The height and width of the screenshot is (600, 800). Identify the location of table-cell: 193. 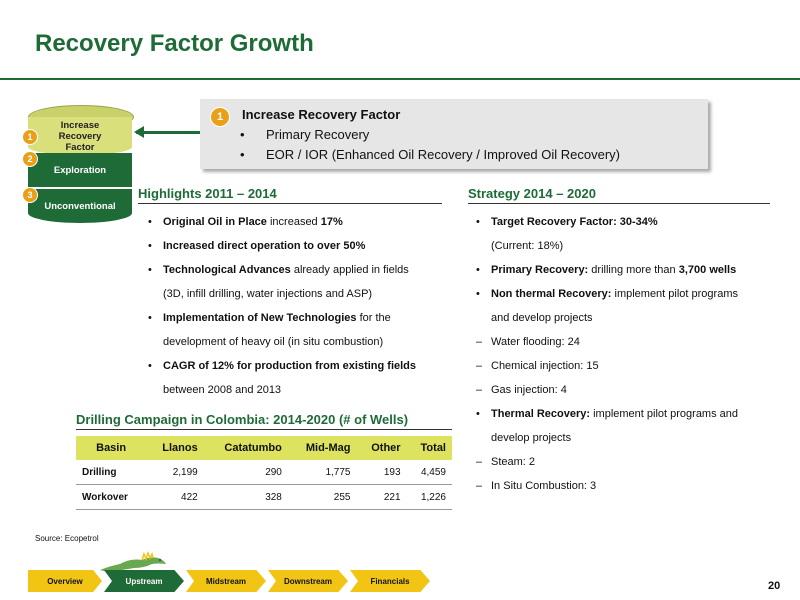
(381, 472).